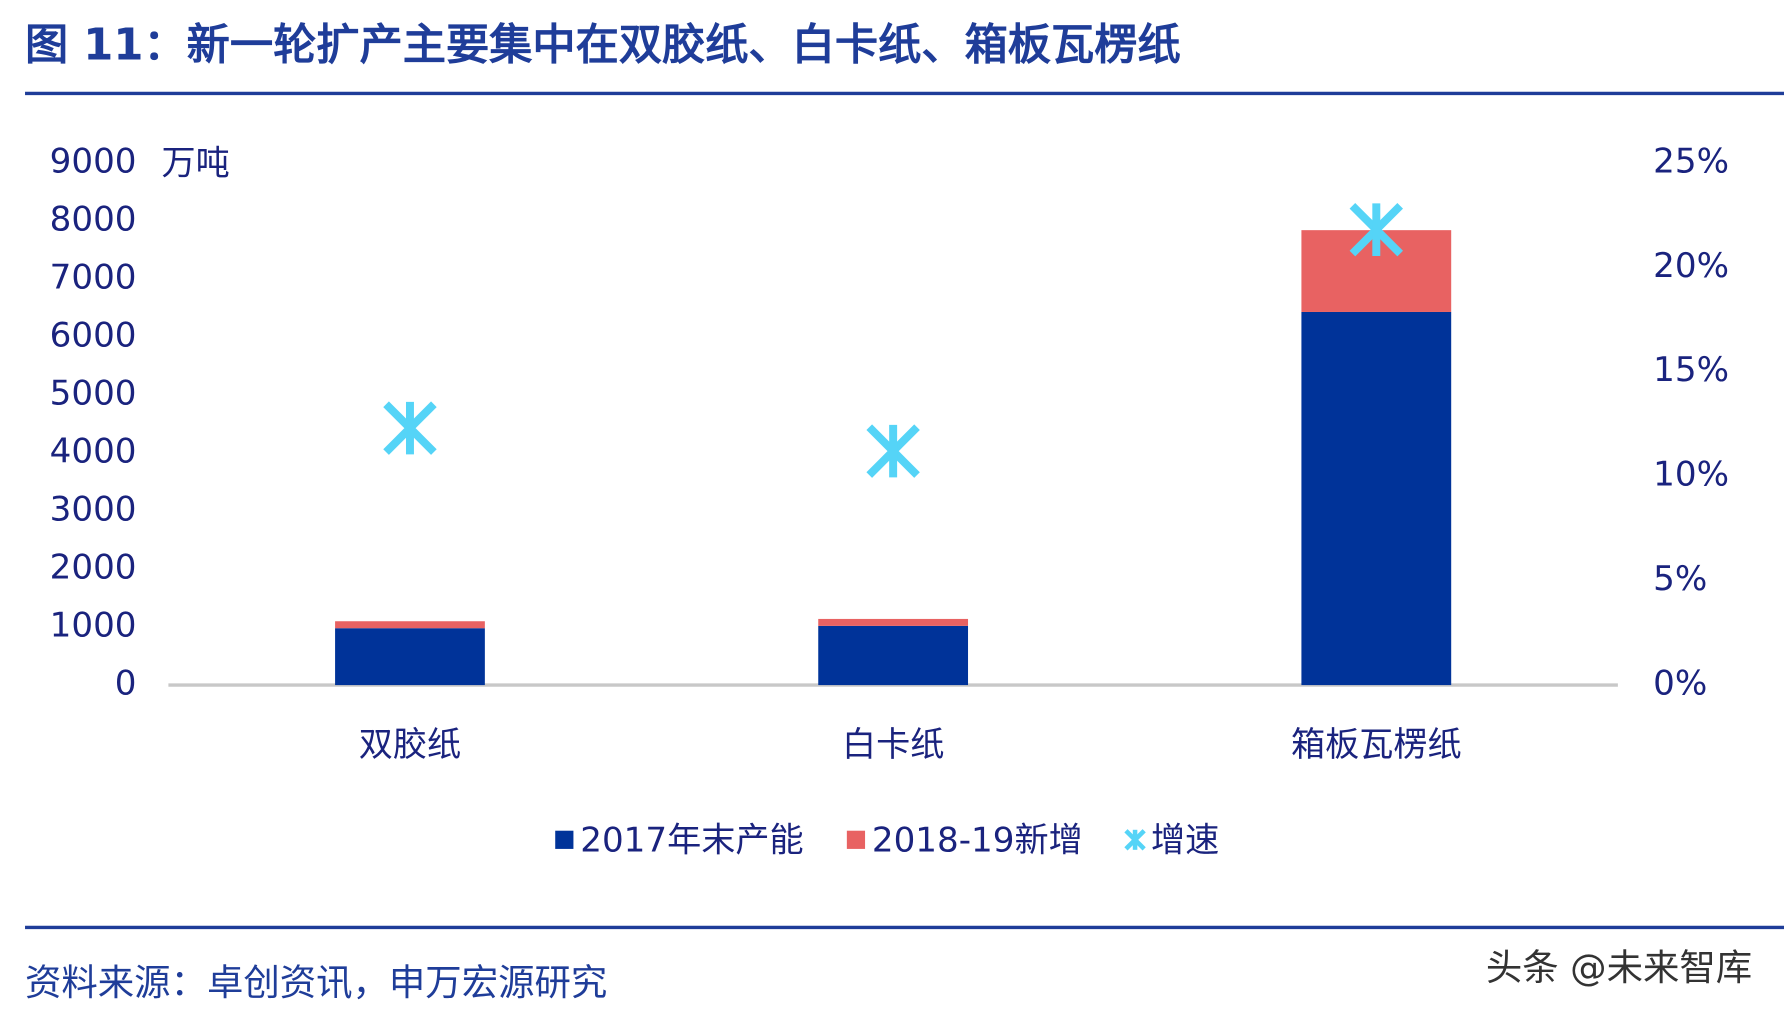 The width and height of the screenshot is (1784, 1022). What do you see at coordinates (1691, 475) in the screenshot?
I see `y2-tick-label: 10%` at bounding box center [1691, 475].